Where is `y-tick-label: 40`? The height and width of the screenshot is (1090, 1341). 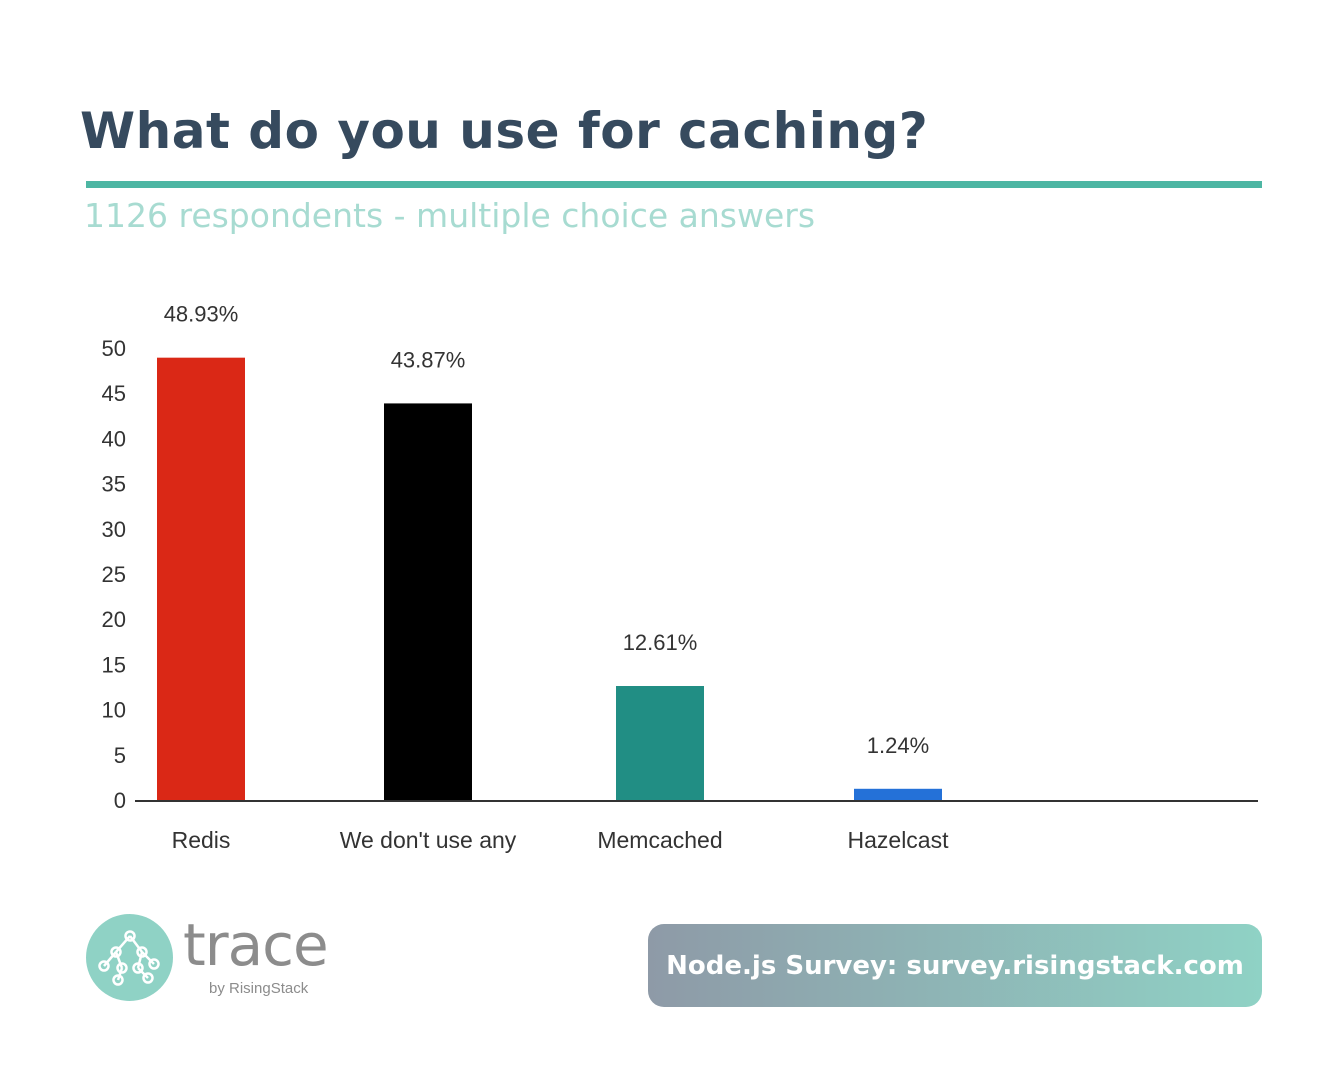
y-tick-label: 40 is located at coordinates (114, 438).